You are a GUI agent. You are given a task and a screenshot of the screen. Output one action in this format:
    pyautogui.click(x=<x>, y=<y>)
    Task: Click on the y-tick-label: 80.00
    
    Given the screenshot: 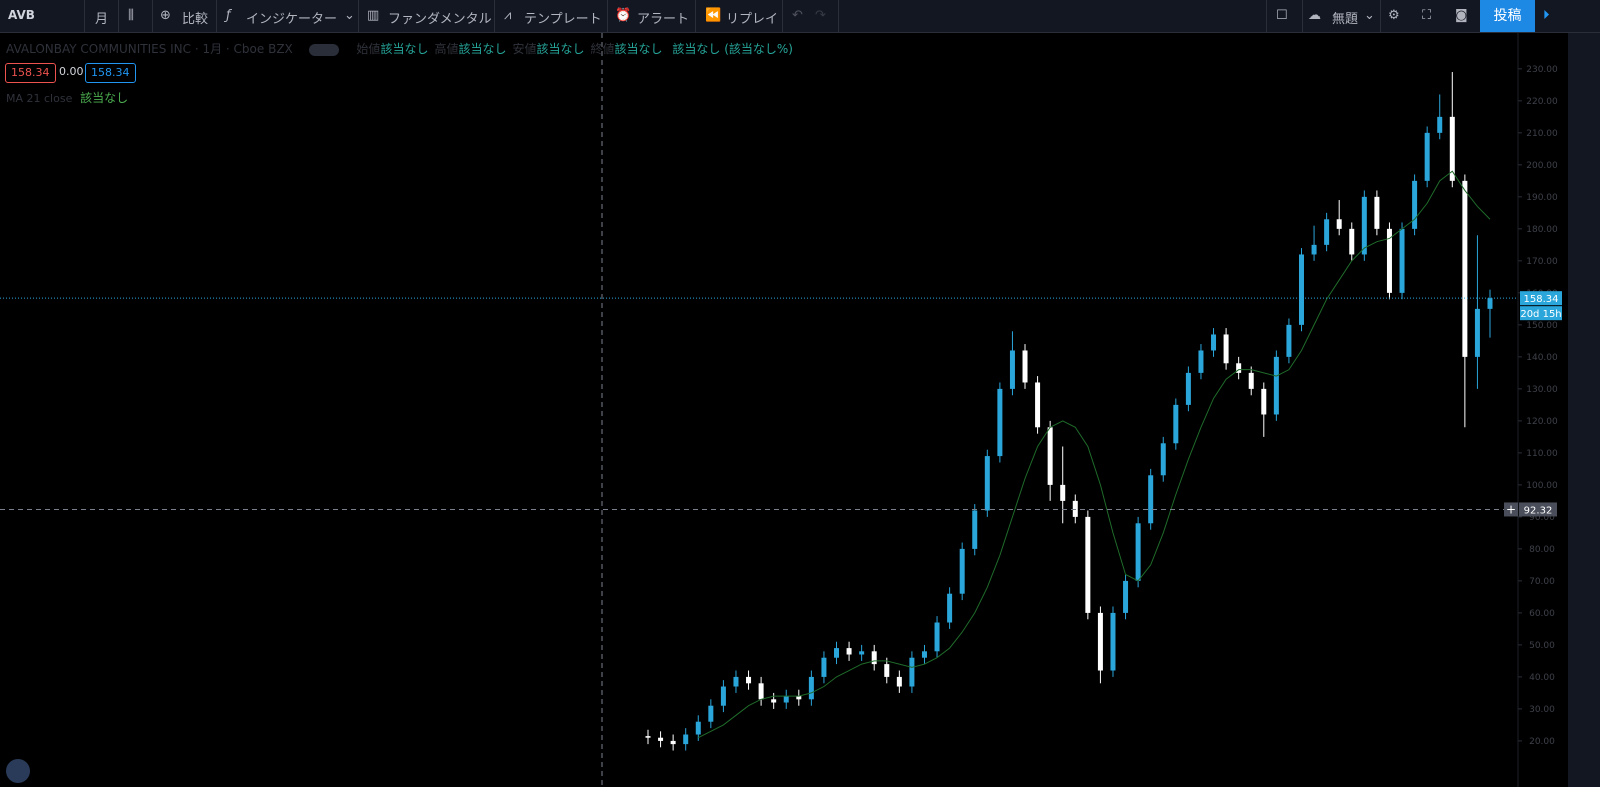 What is the action you would take?
    pyautogui.click(x=1542, y=550)
    